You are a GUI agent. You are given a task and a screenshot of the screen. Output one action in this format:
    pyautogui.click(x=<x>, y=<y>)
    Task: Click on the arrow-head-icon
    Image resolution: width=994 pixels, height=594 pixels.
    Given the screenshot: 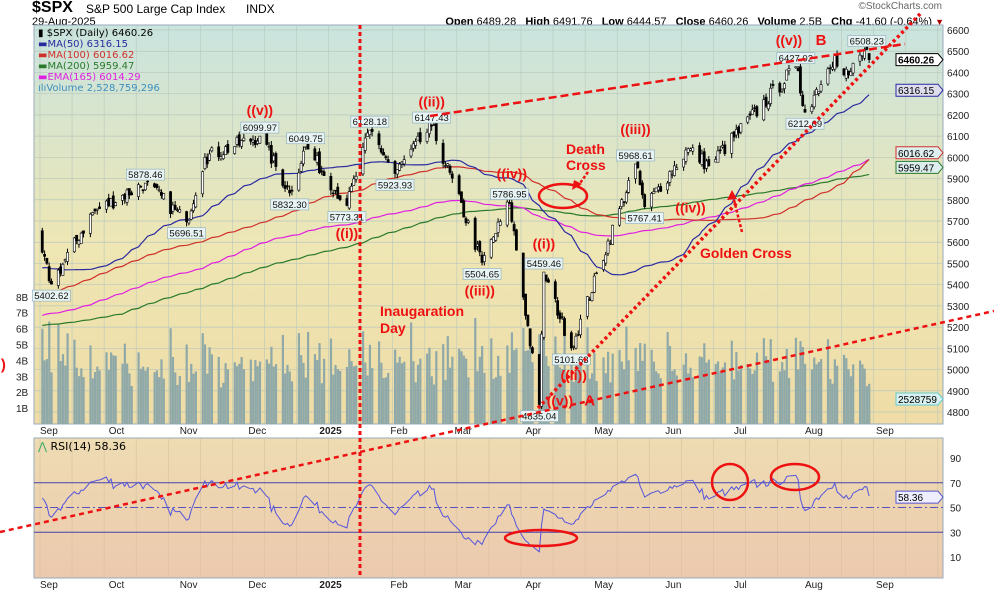 What is the action you would take?
    pyautogui.click(x=577, y=185)
    